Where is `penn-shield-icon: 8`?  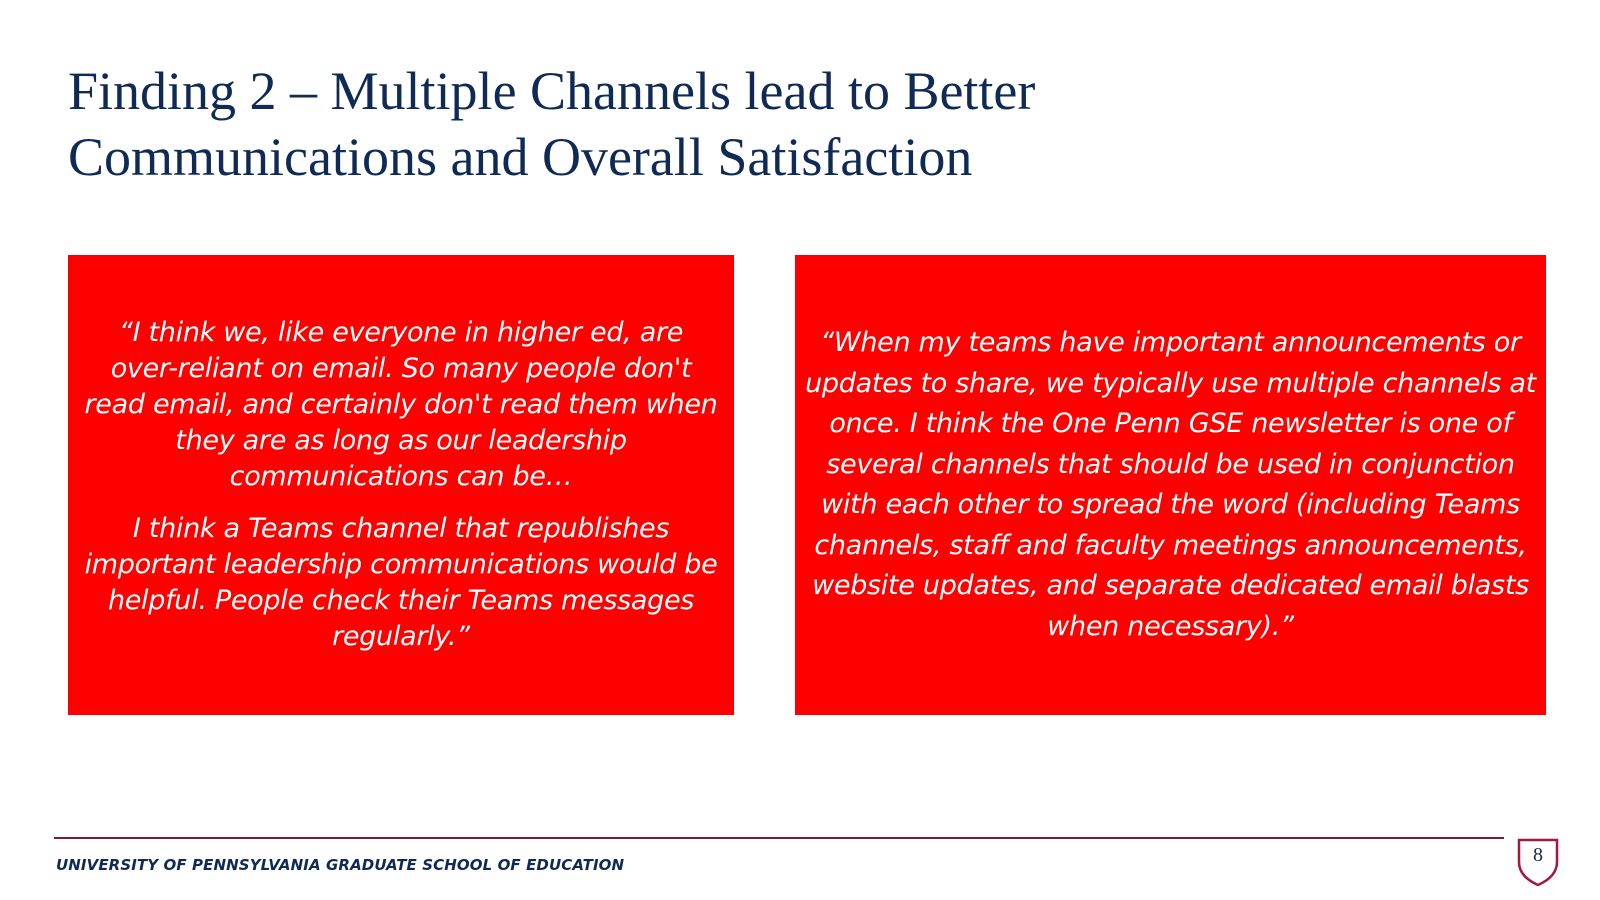 penn-shield-icon: 8 is located at coordinates (1538, 862).